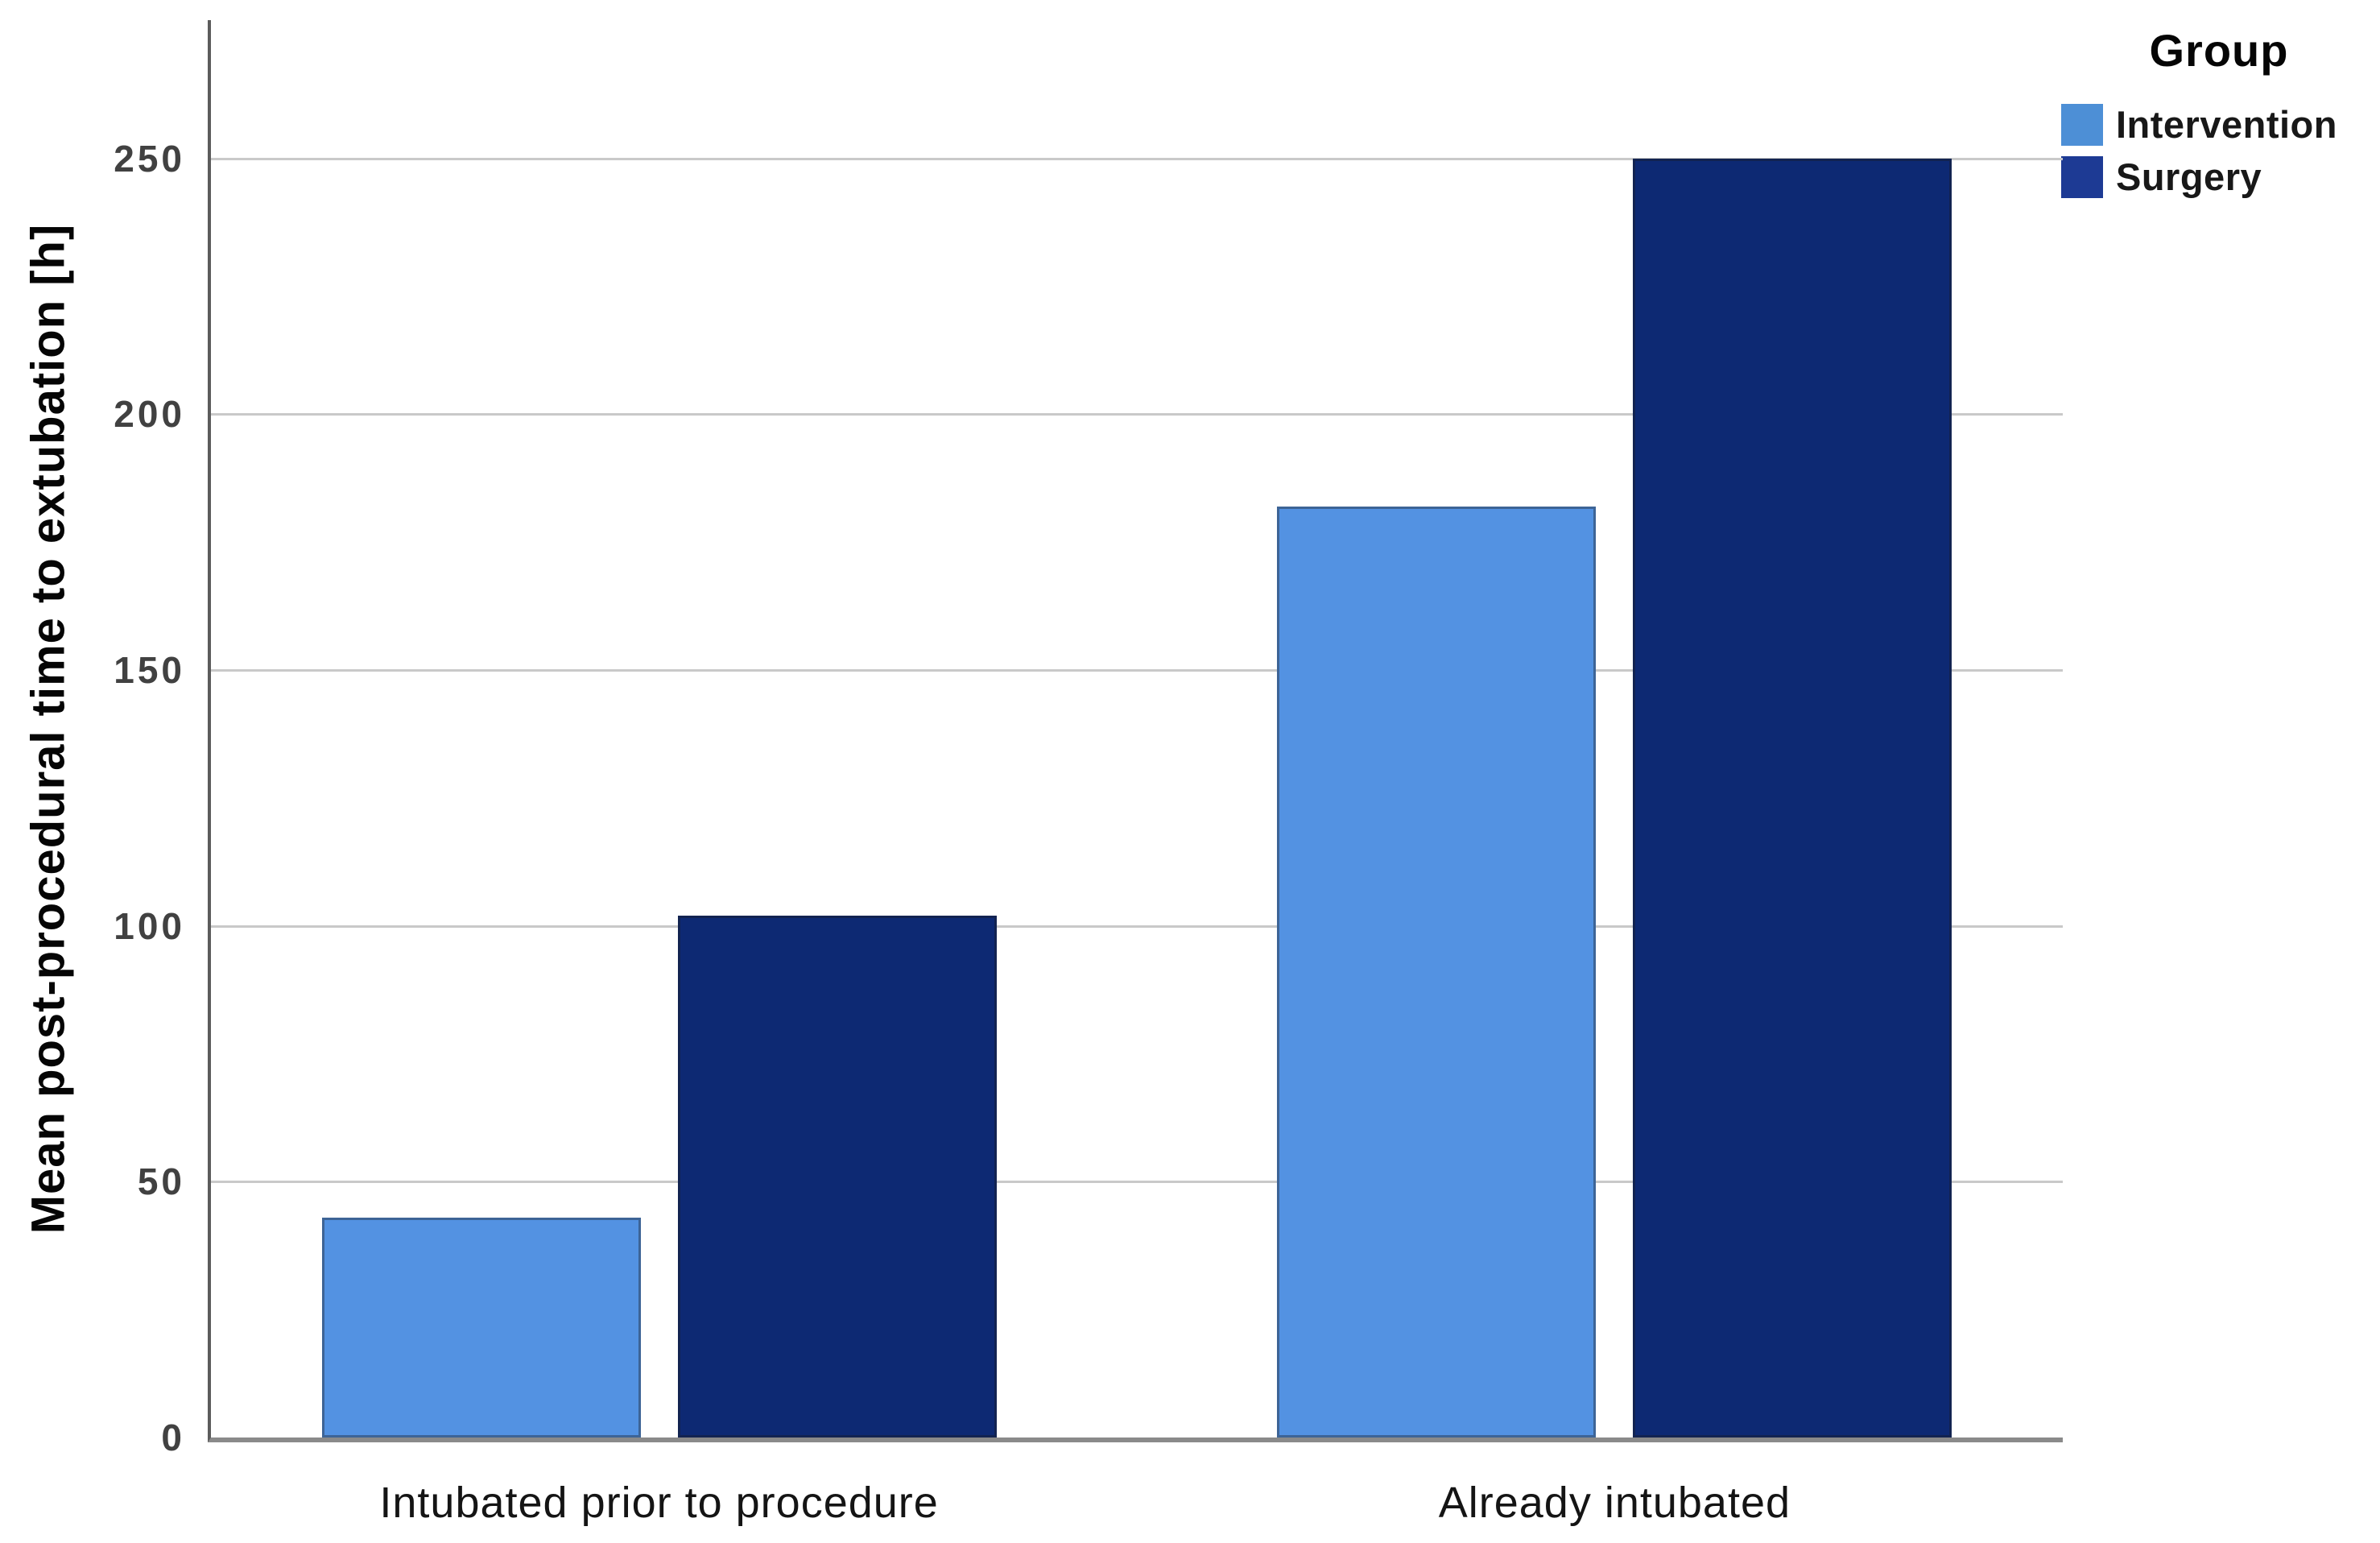  I want to click on legend: Group Intervention Surgery, so click(2219, 115).